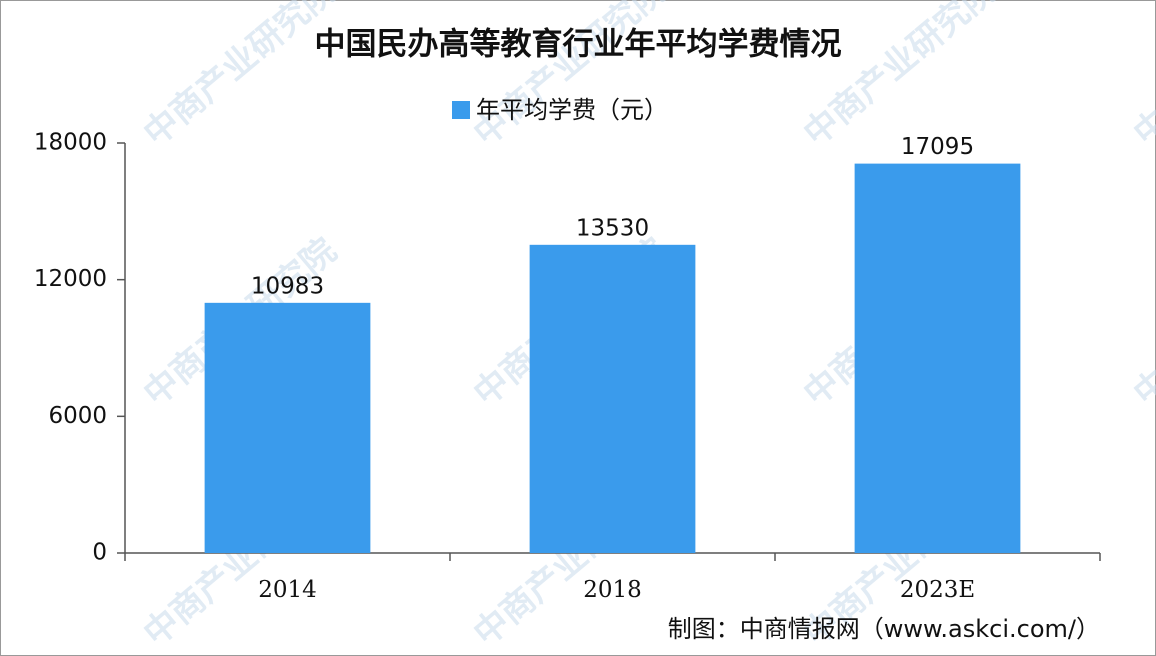 This screenshot has width=1156, height=656. Describe the element at coordinates (287, 590) in the screenshot. I see `x-tick-label: 2014` at that location.